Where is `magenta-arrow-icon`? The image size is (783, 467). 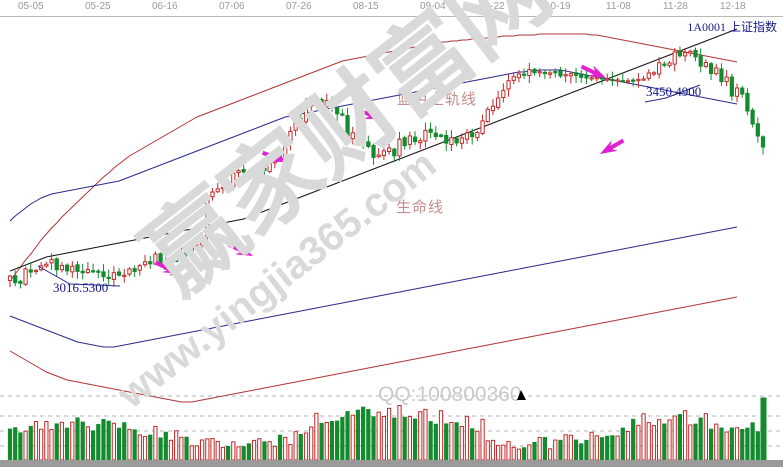 magenta-arrow-icon is located at coordinates (167, 267).